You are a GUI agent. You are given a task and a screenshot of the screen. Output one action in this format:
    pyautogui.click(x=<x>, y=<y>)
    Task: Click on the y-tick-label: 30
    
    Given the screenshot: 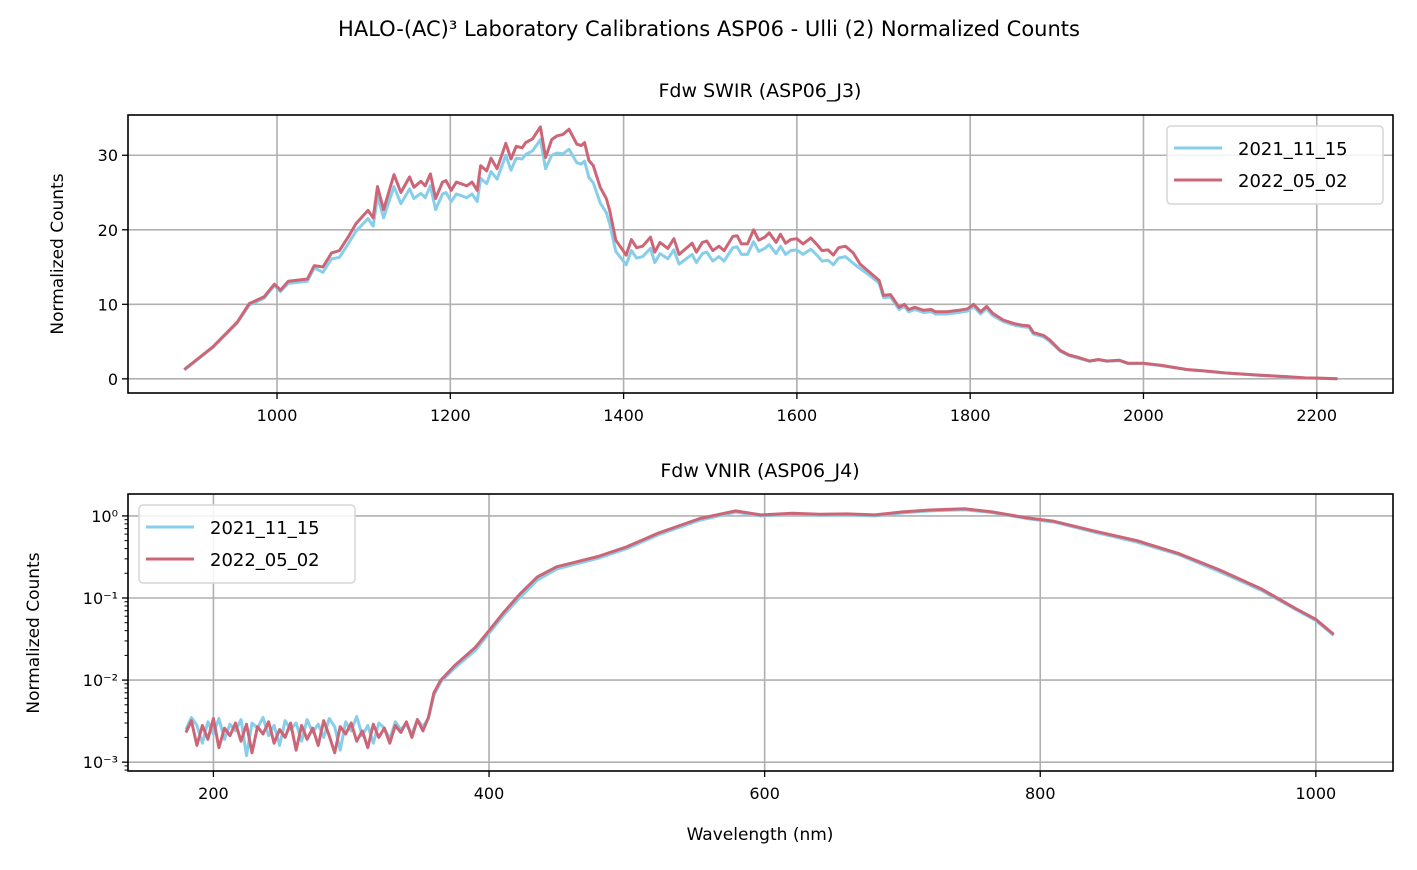 What is the action you would take?
    pyautogui.click(x=108, y=155)
    